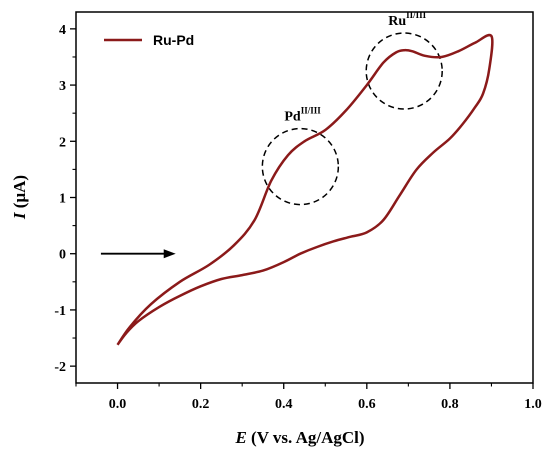 This screenshot has width=550, height=457. I want to click on annotation-label-ru: RuII/III, so click(407, 19).